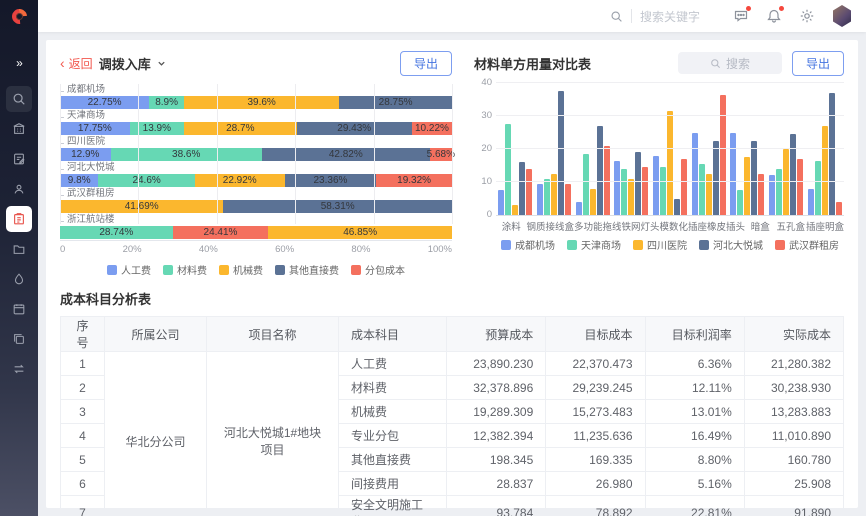 The height and width of the screenshot is (516, 866). Describe the element at coordinates (19, 189) in the screenshot. I see `sidebar-item-user` at that location.